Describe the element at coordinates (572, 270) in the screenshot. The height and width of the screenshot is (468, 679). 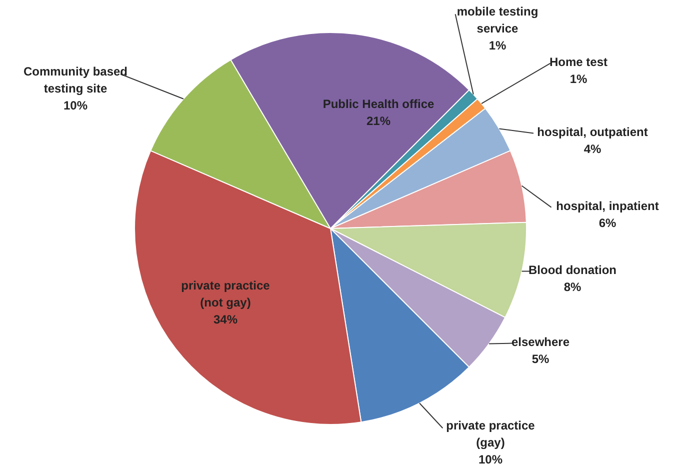
I see `slice-label: Blood donation` at that location.